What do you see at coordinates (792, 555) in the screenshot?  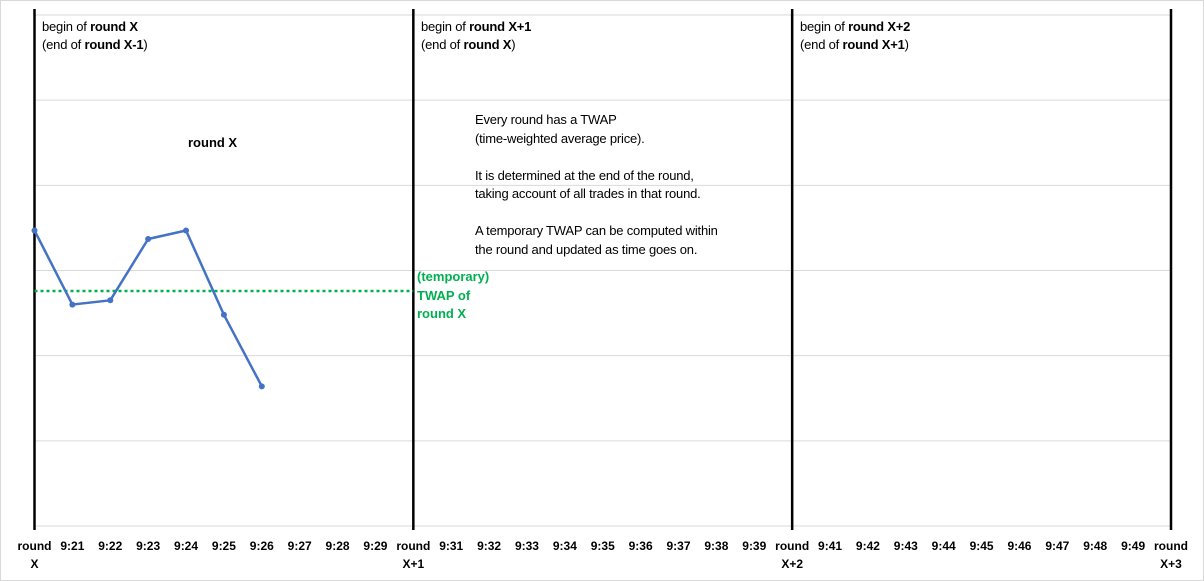 I see `x-tick-label: round X+2` at bounding box center [792, 555].